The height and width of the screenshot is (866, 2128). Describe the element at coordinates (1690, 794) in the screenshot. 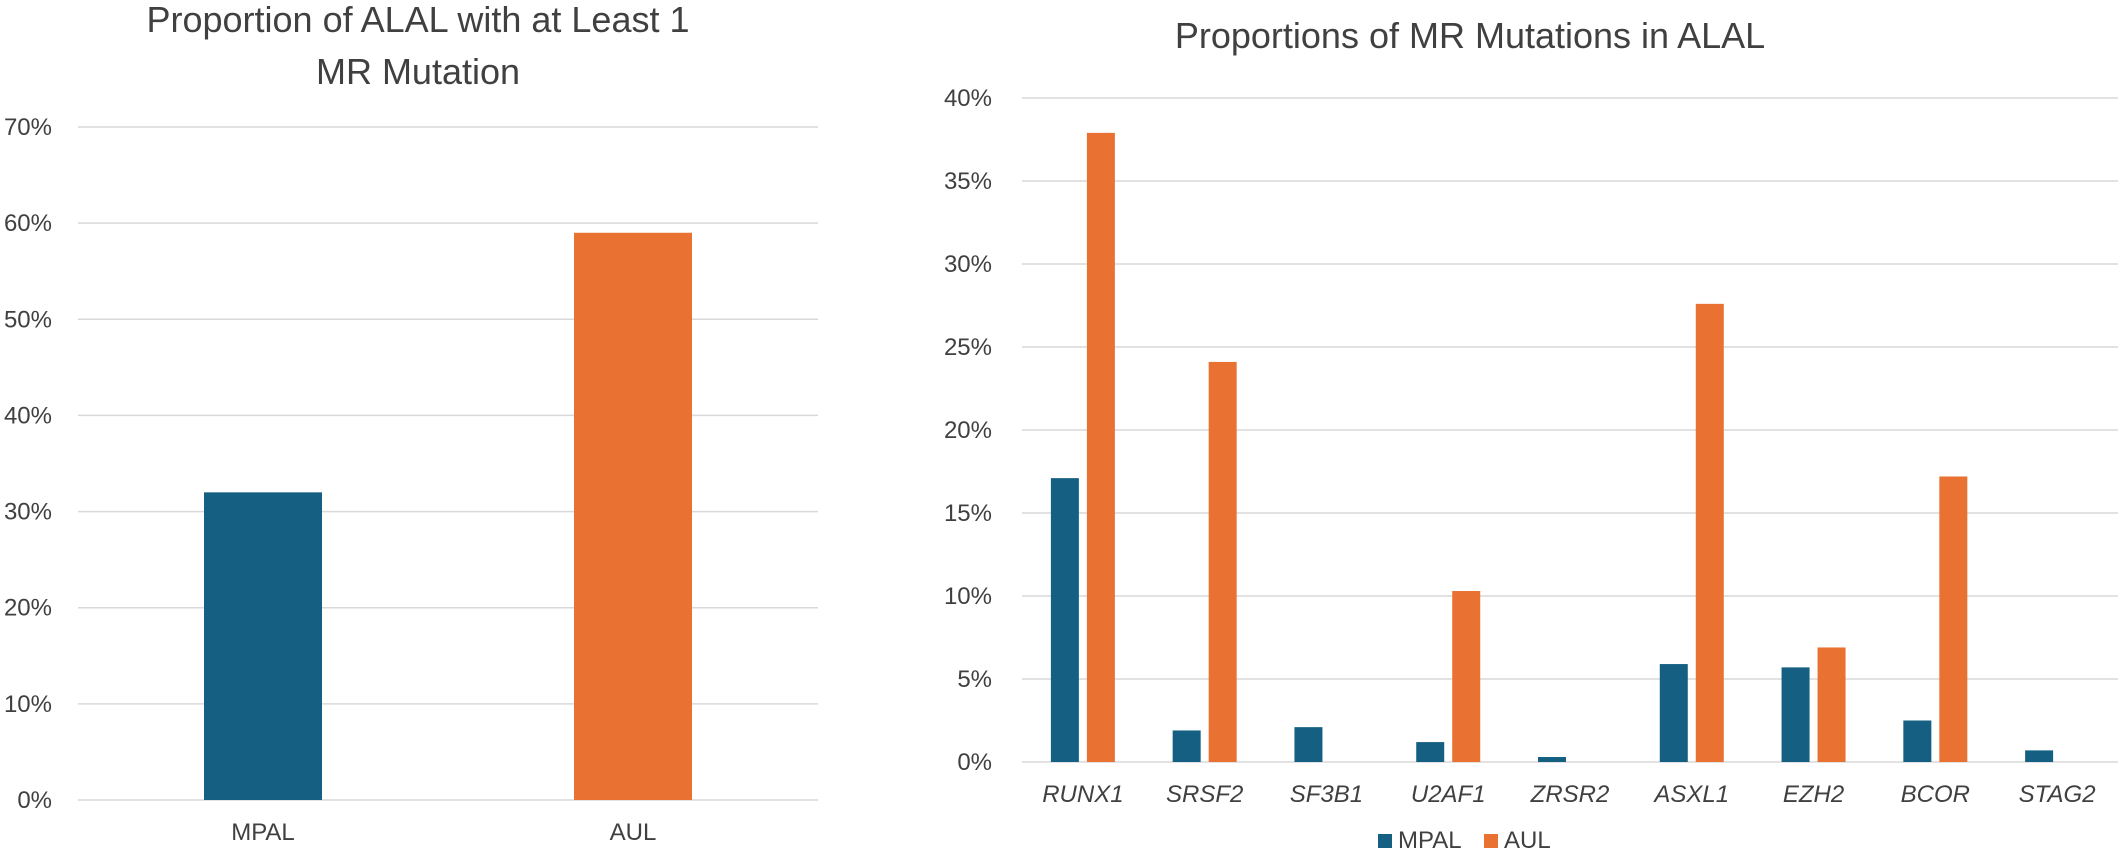

I see `x-tick-label: ASXL1` at that location.